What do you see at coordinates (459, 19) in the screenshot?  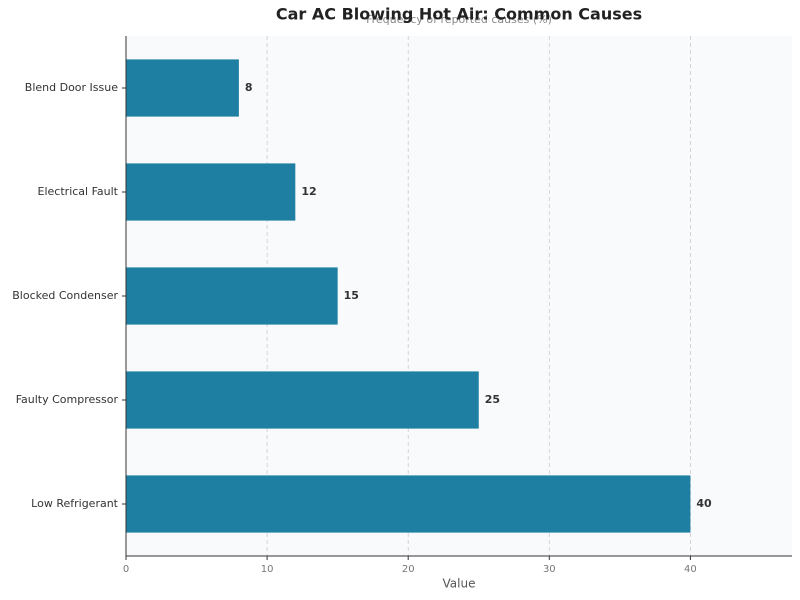 I see `chart-subtitle: Frequency of reported causes (%)` at bounding box center [459, 19].